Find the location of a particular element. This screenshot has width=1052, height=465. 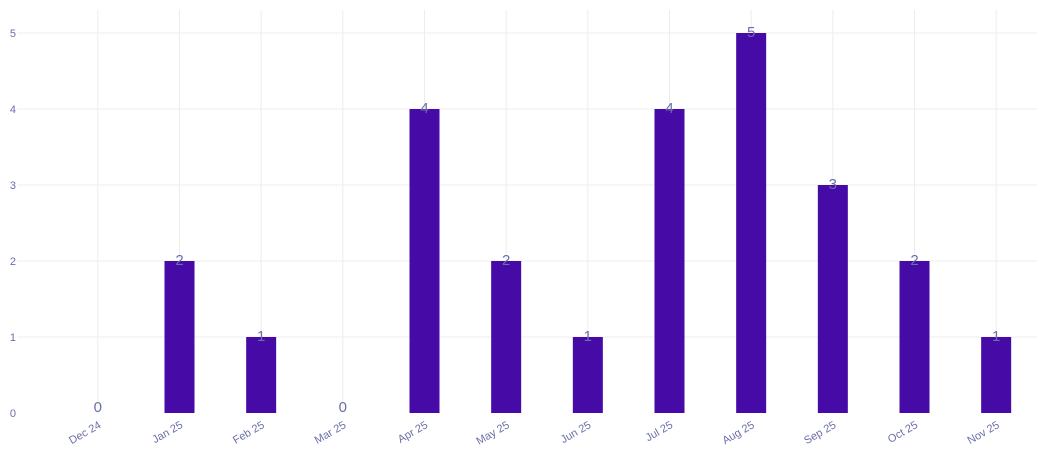

x-tick-label: Aug 25 is located at coordinates (738, 433).